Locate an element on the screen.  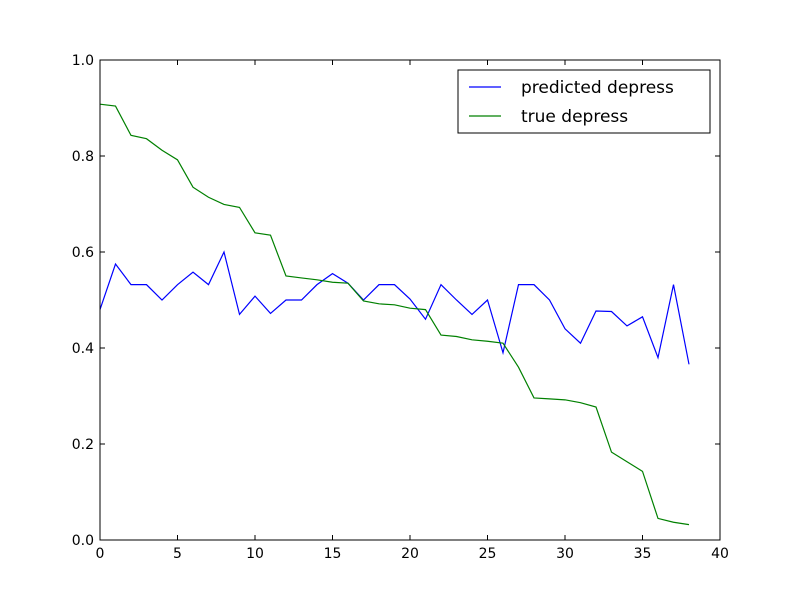
y-tick-label: 0.6 is located at coordinates (83, 253).